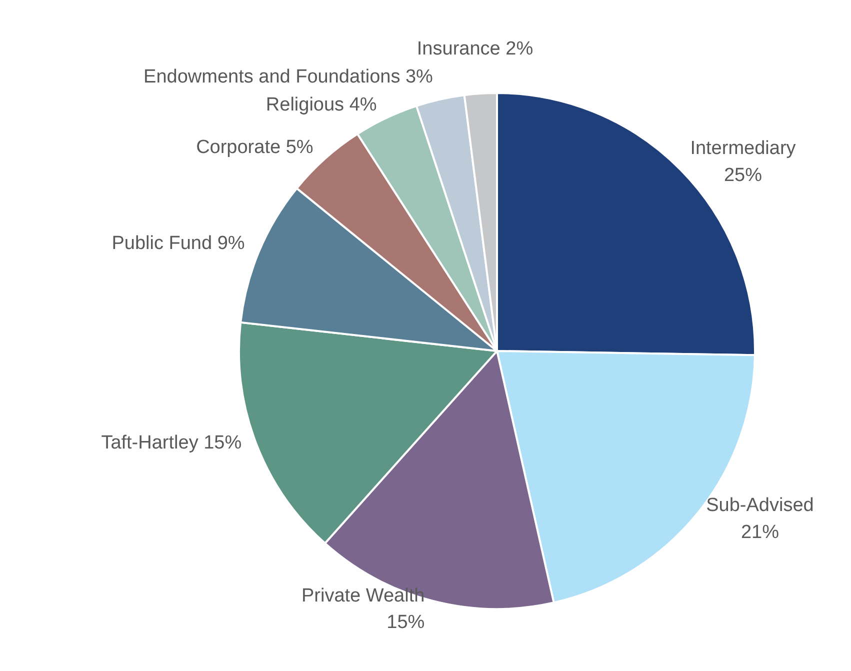 Image resolution: width=851 pixels, height=671 pixels. What do you see at coordinates (289, 77) in the screenshot?
I see `slice-label: Endowments and Foundations 3%` at bounding box center [289, 77].